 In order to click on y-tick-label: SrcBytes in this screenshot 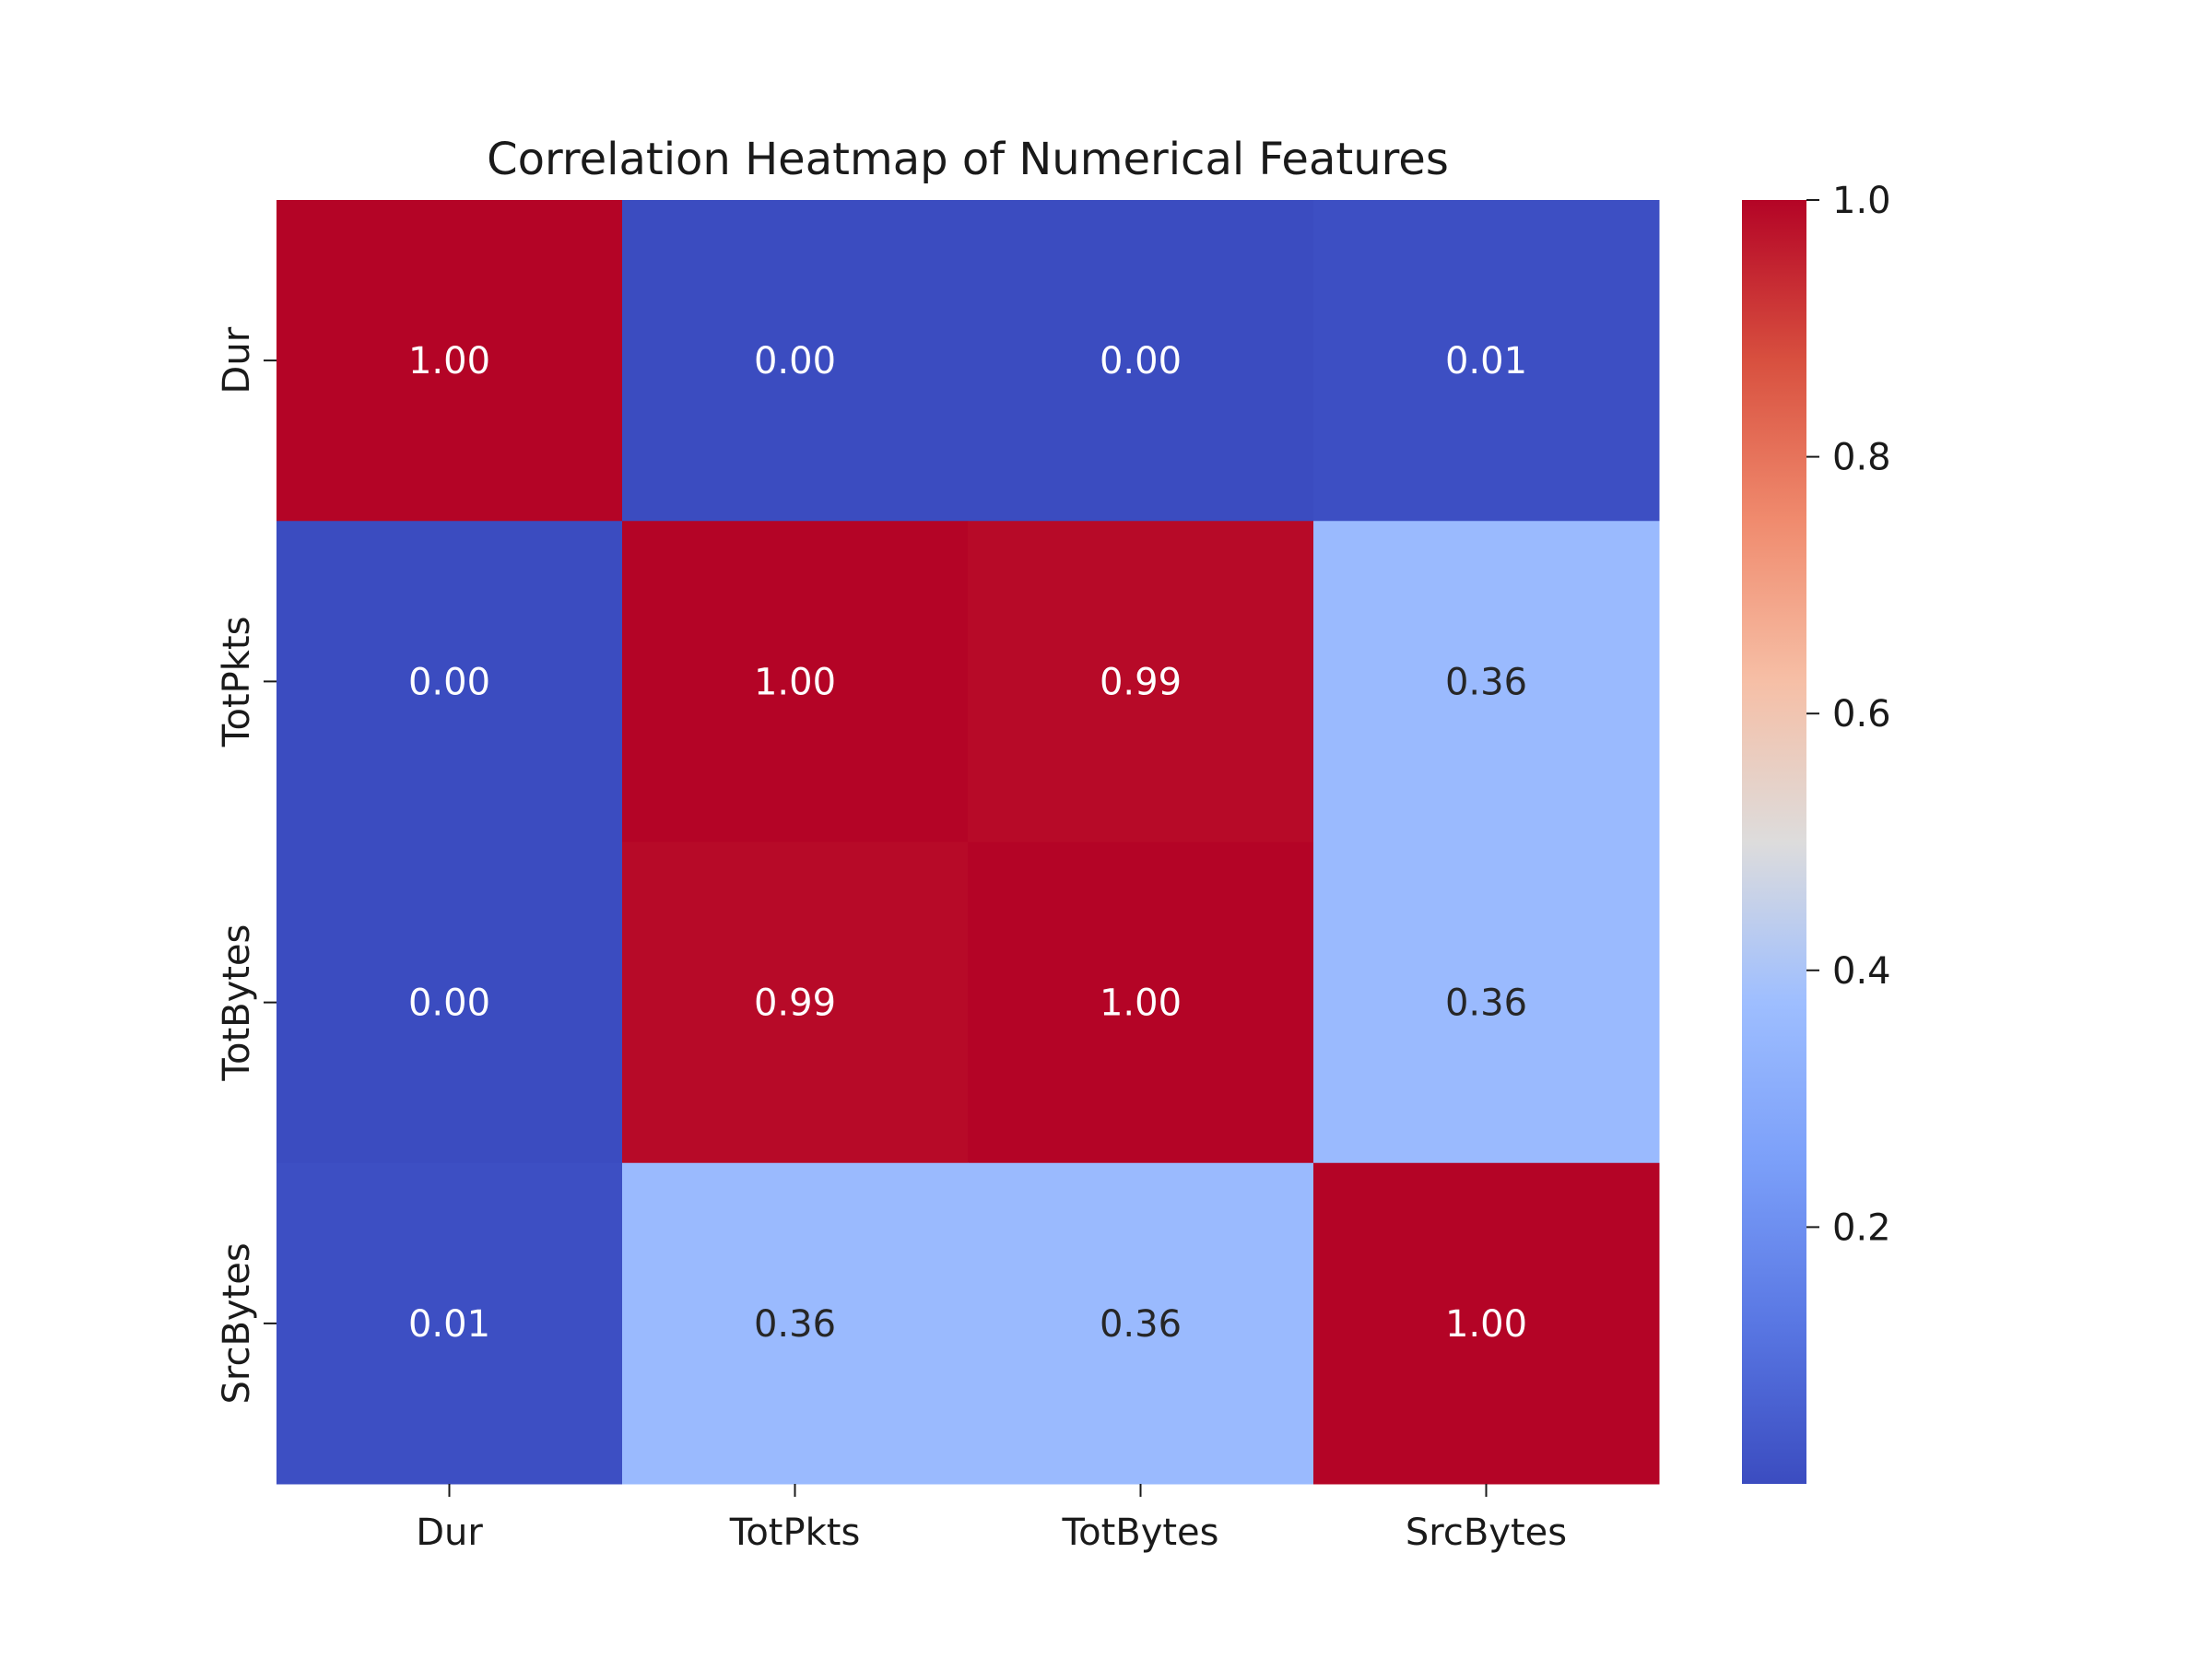, I will do `click(237, 1323)`.